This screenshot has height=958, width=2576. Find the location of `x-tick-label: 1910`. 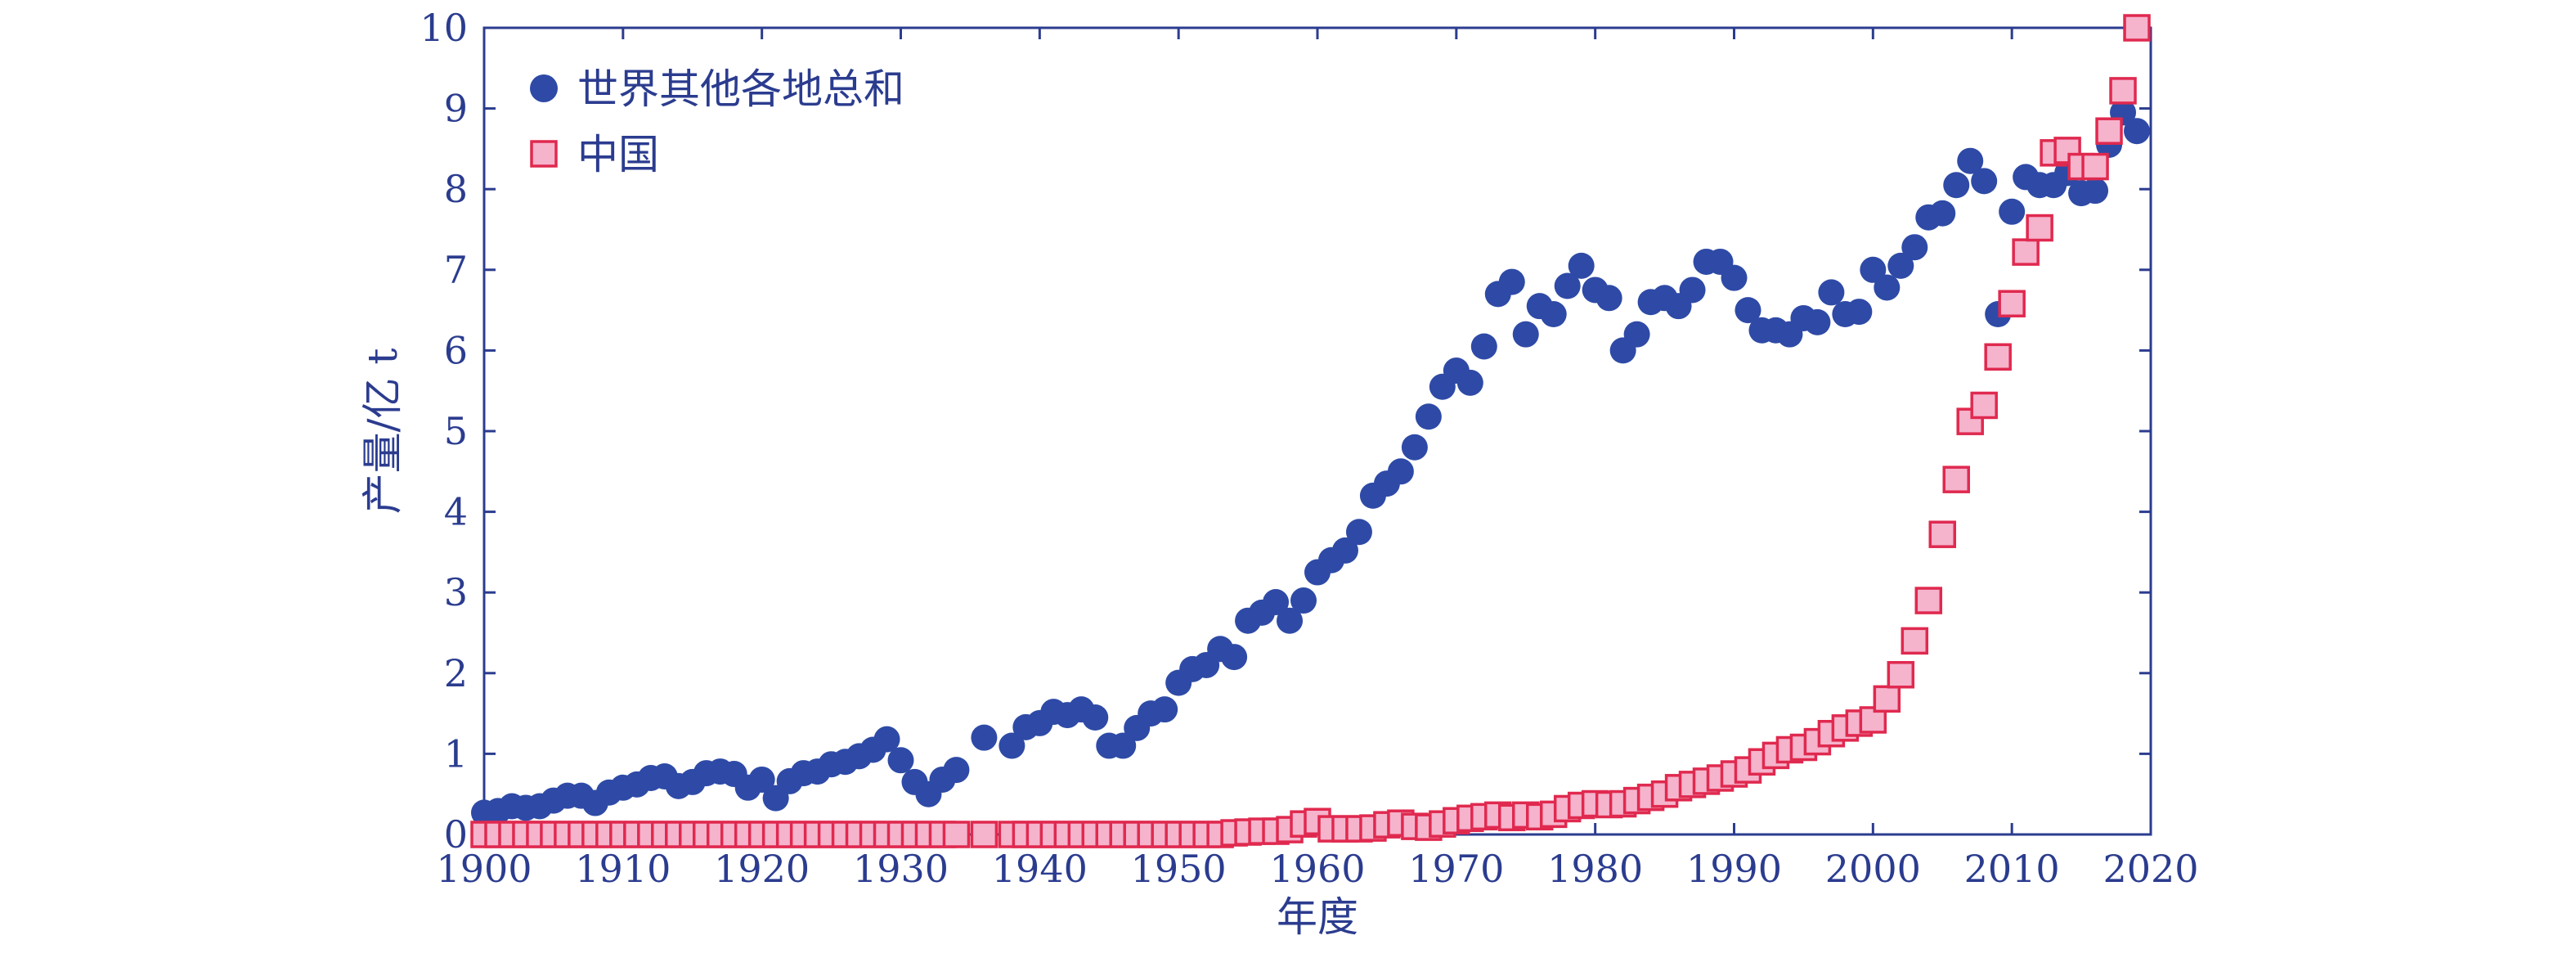

x-tick-label: 1910 is located at coordinates (623, 869).